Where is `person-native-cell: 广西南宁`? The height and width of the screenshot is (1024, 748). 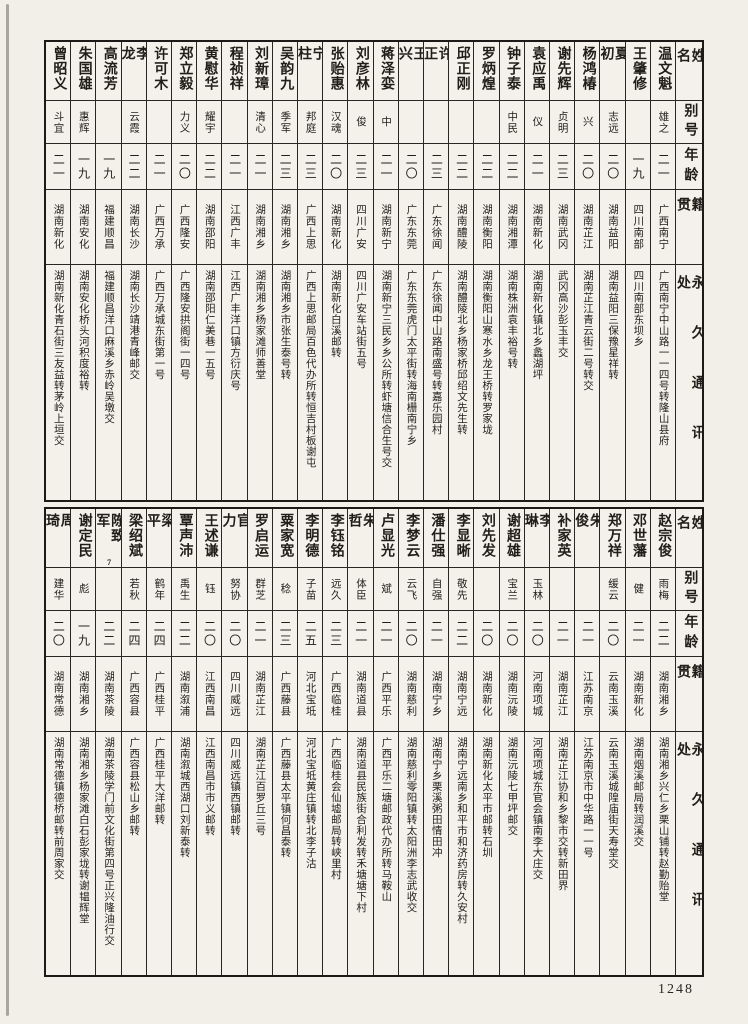 person-native-cell: 广西南宁 is located at coordinates (662, 227).